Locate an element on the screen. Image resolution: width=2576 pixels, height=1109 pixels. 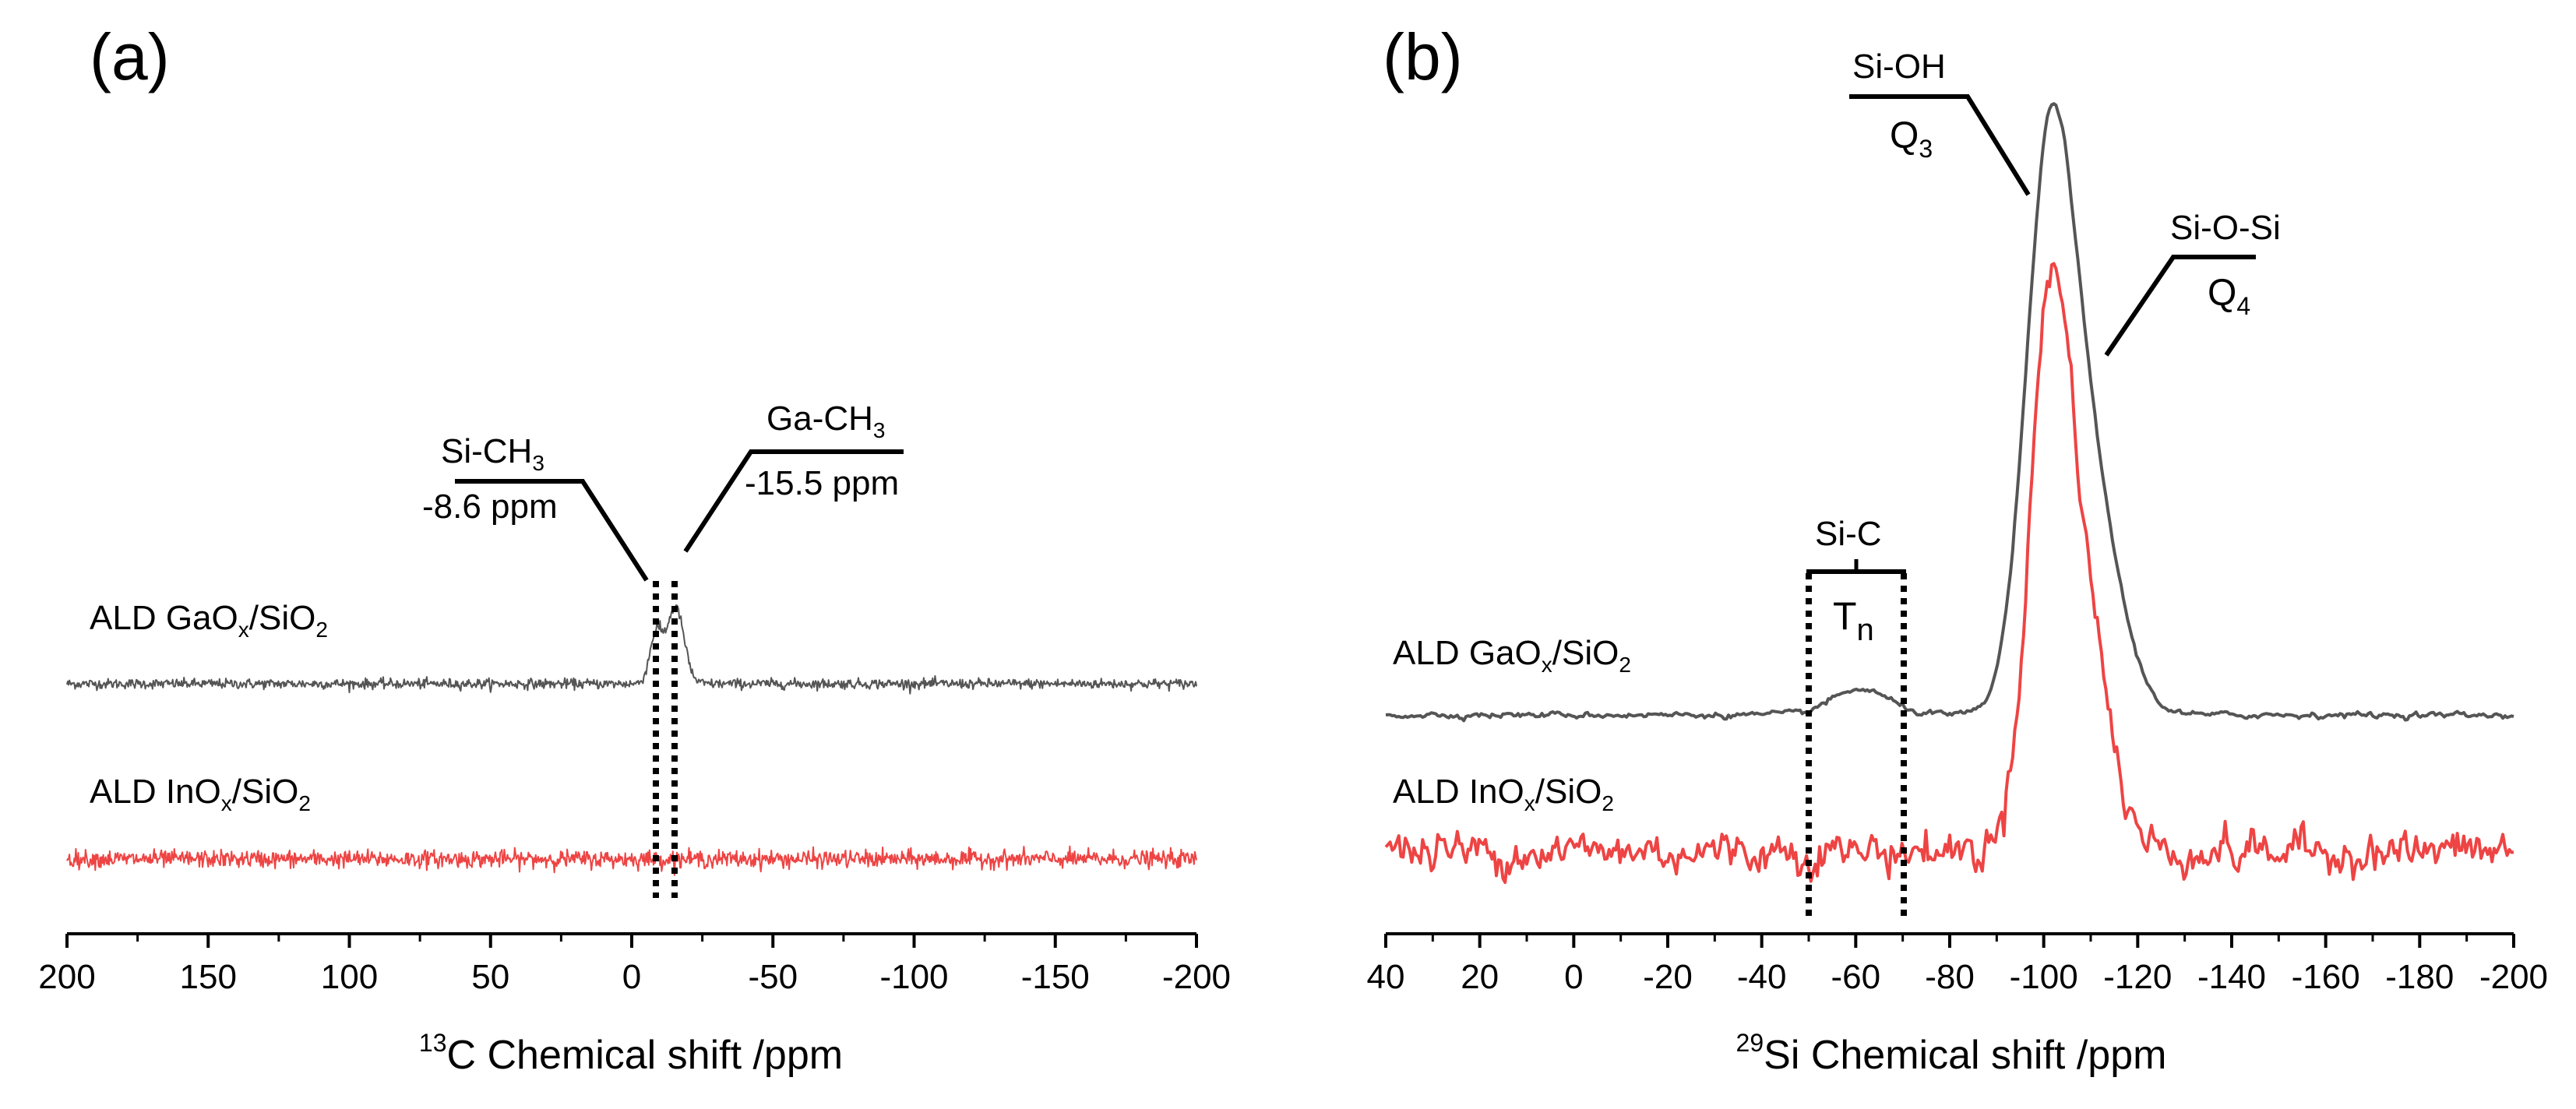
panel-a-series-gaox is located at coordinates (631, 649).